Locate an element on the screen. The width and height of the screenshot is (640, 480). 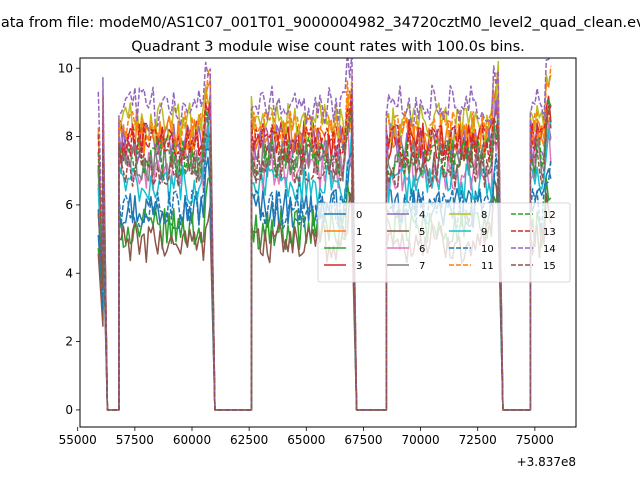
y-tick-label: 6 is located at coordinates (69, 205).